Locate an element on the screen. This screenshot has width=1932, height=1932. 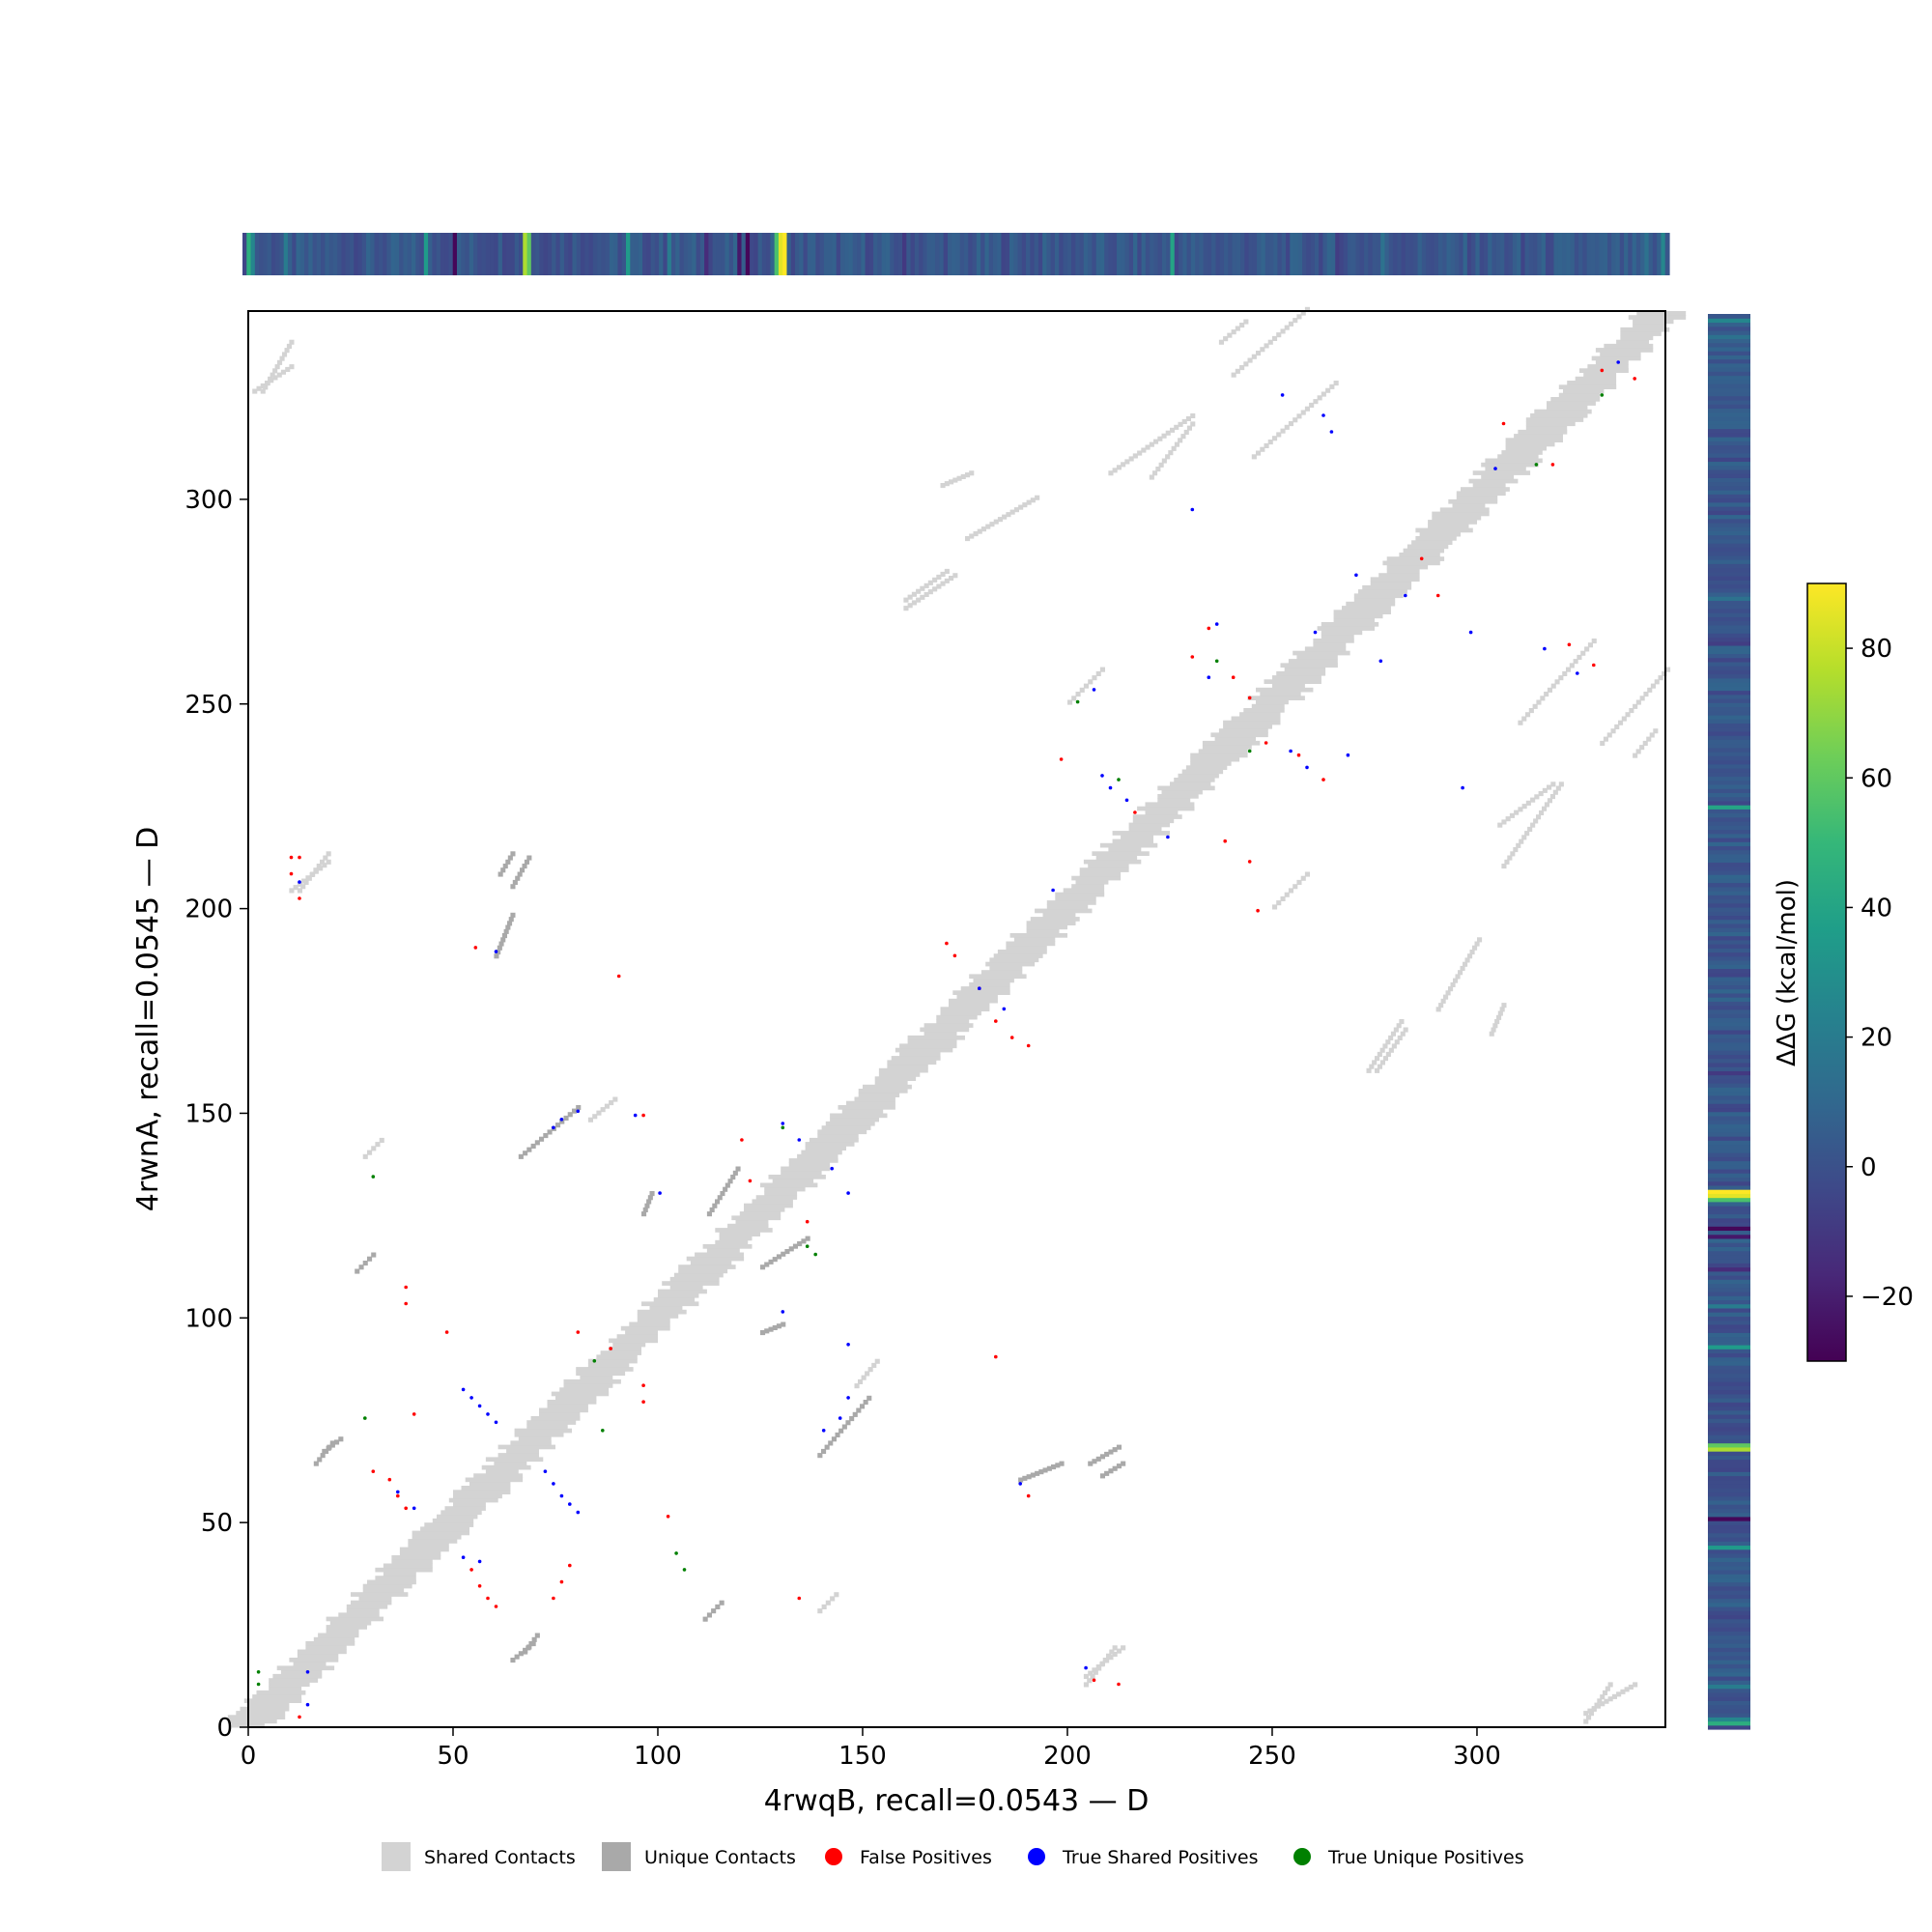
colorbar-tick-label: 80 is located at coordinates (1876, 649).